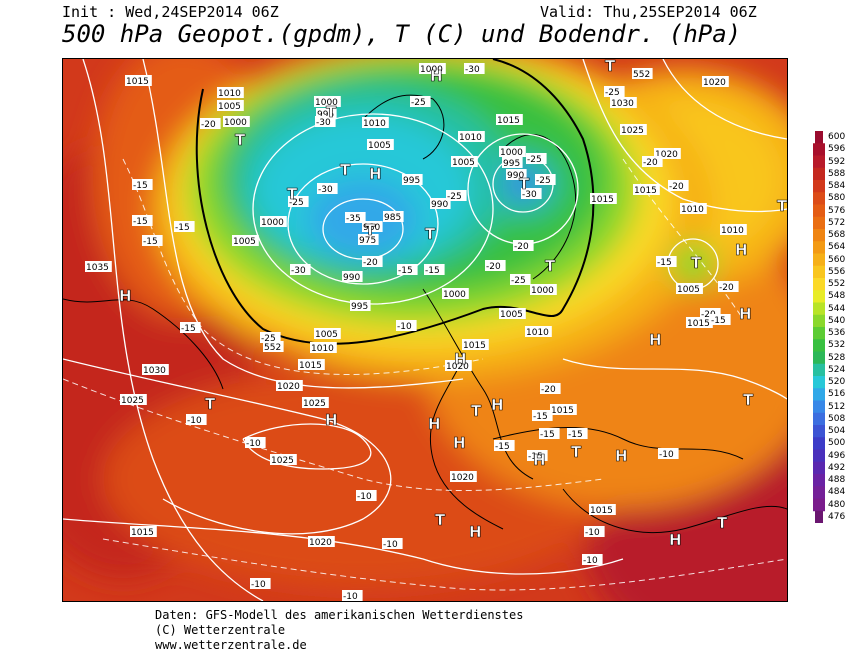 The height and width of the screenshot is (657, 850). Describe the element at coordinates (170, 12) in the screenshot. I see `init-time: Init : Wed,24SEP2014 06Z` at that location.